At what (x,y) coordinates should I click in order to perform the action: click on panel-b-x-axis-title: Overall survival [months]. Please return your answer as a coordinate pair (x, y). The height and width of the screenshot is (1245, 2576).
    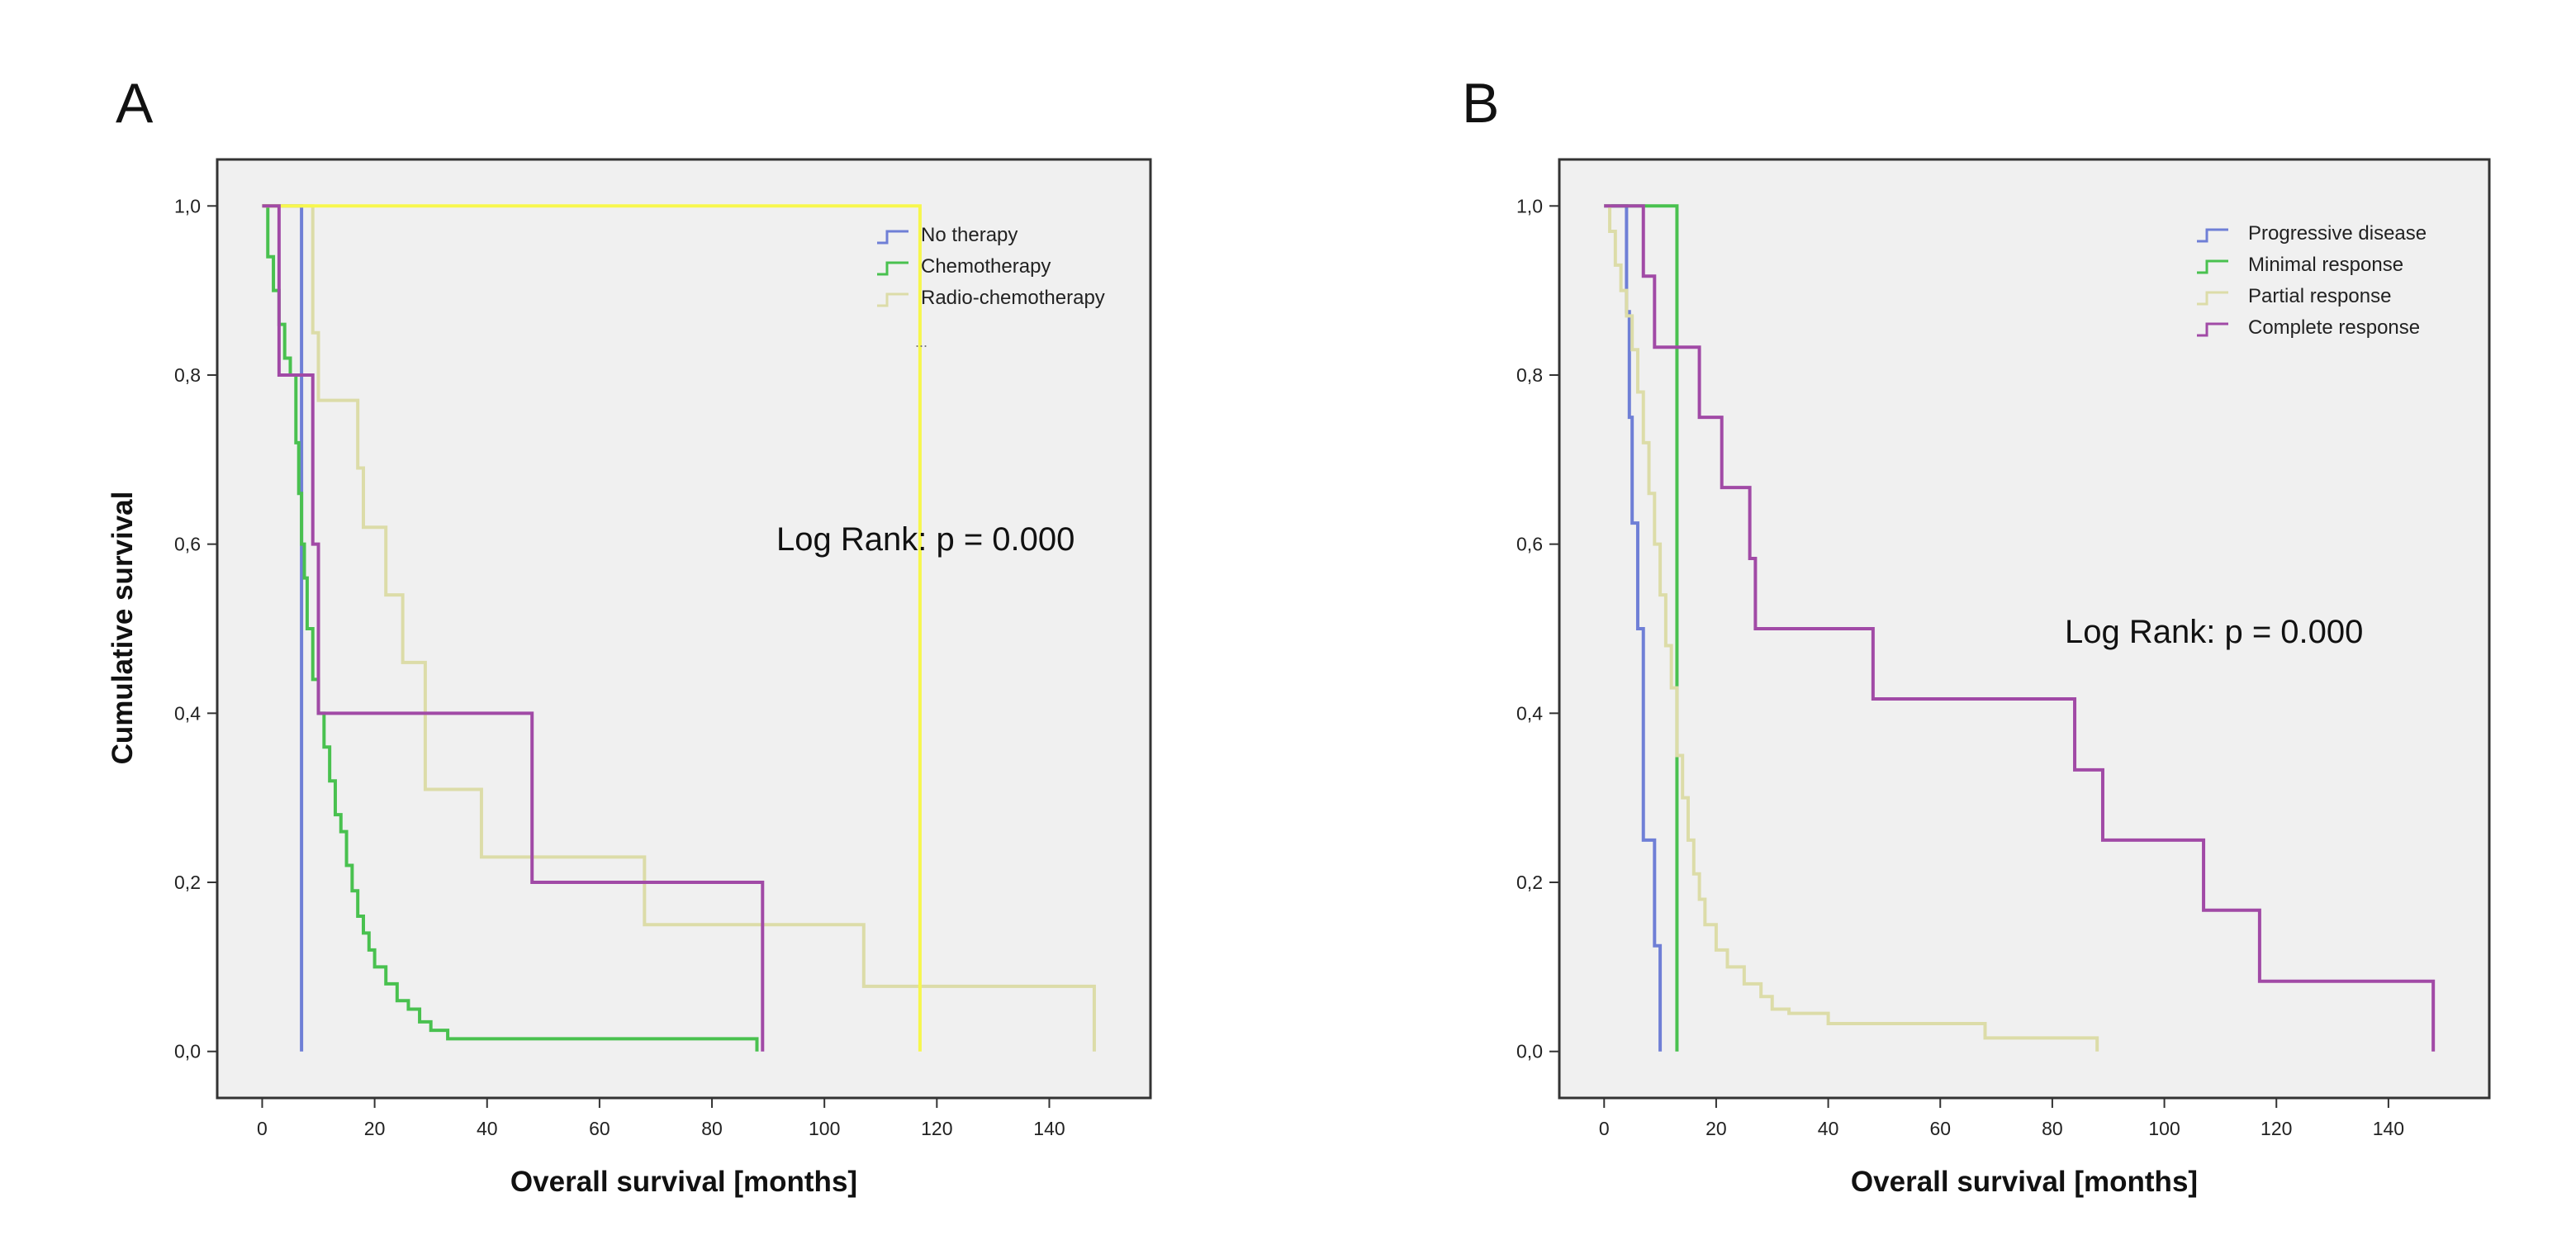
    Looking at the image, I should click on (2024, 1182).